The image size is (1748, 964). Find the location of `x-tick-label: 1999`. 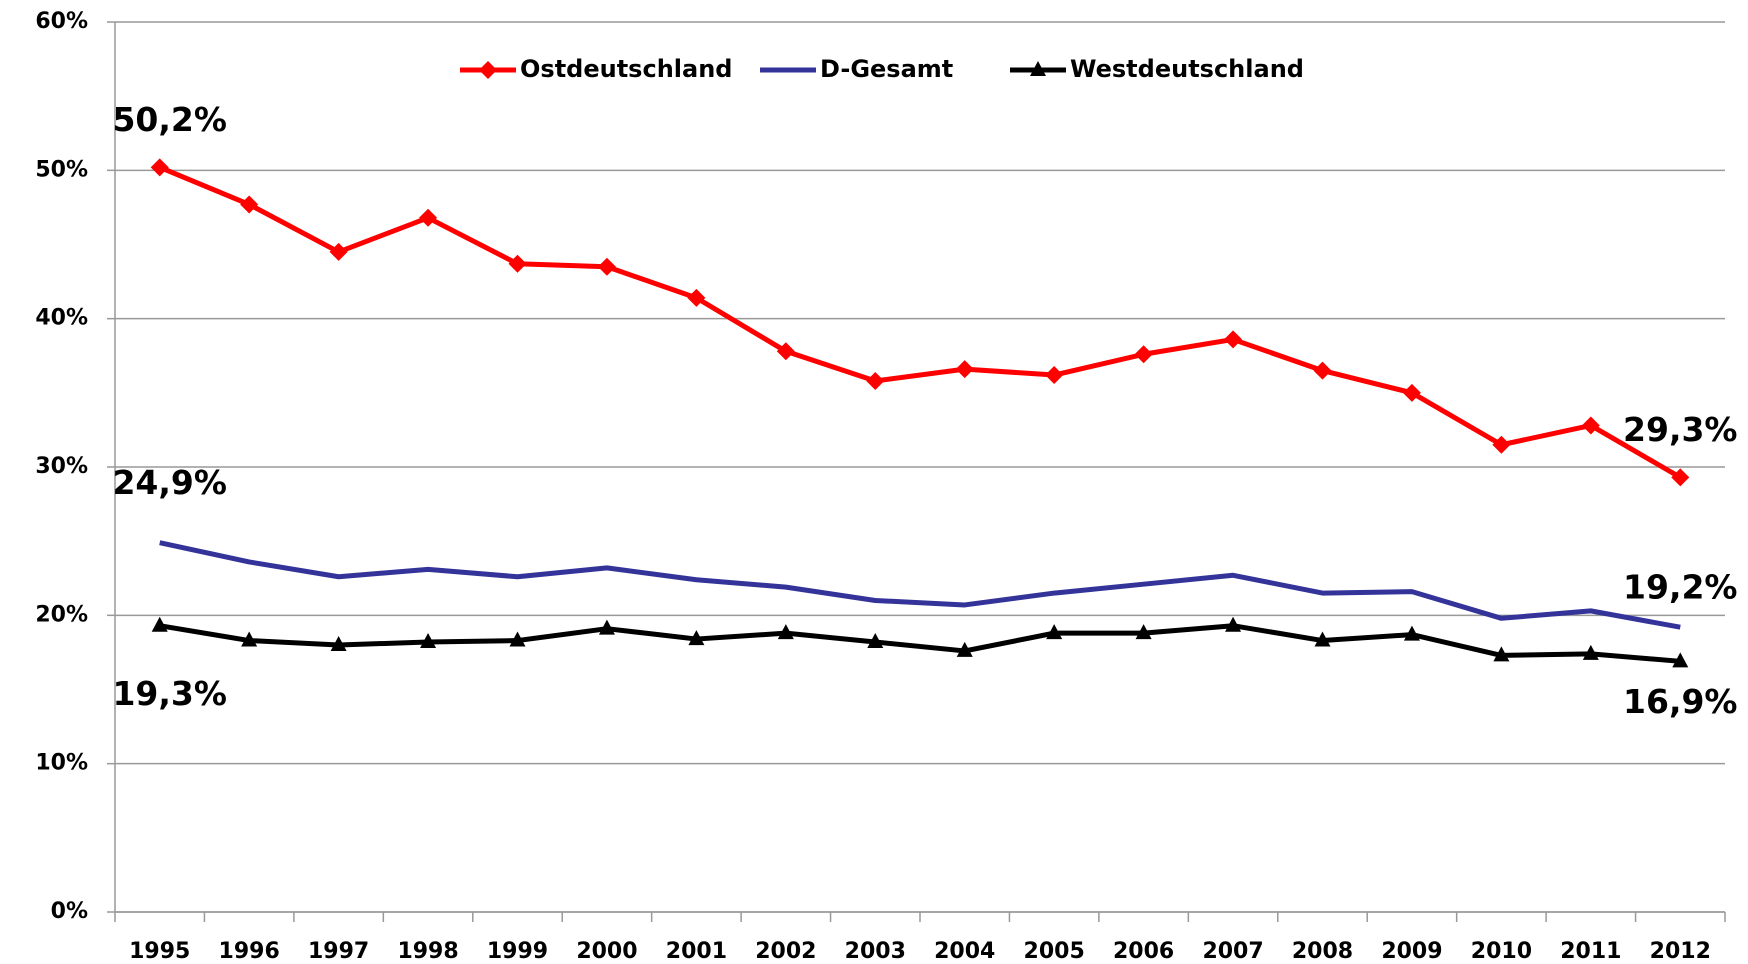

x-tick-label: 1999 is located at coordinates (517, 951).